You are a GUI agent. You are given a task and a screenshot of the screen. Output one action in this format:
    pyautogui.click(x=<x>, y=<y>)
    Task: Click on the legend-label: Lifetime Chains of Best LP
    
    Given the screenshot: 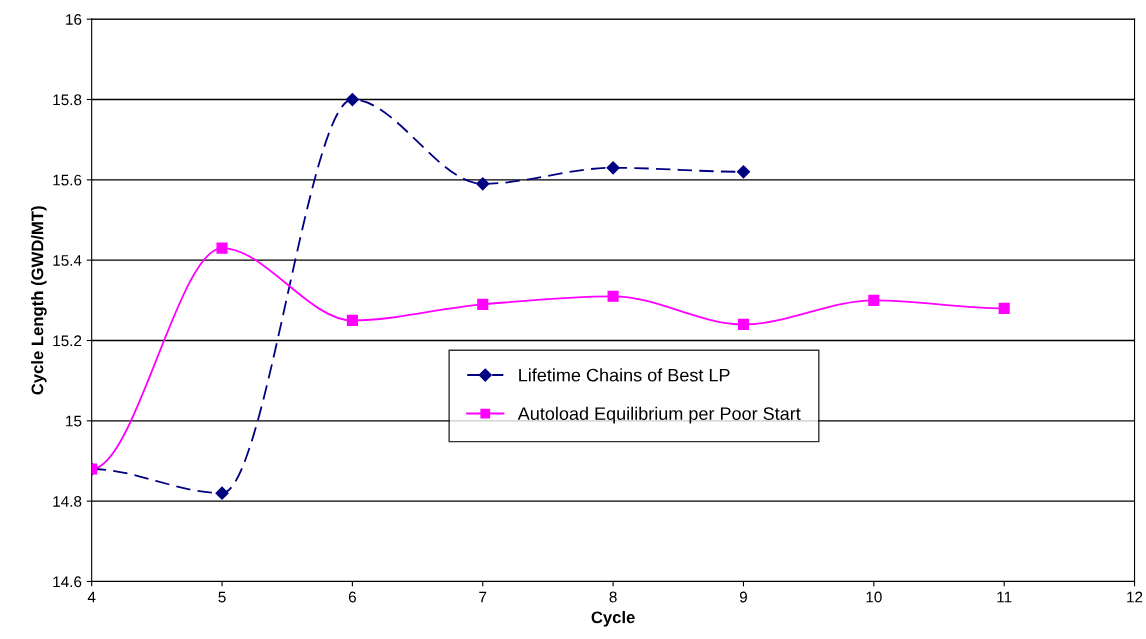 What is the action you would take?
    pyautogui.click(x=624, y=375)
    